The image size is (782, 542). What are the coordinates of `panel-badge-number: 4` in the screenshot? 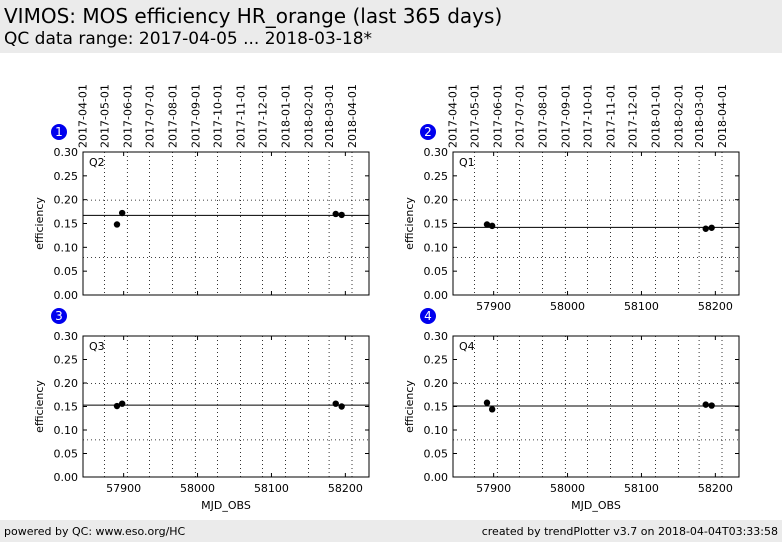 It's located at (428, 316).